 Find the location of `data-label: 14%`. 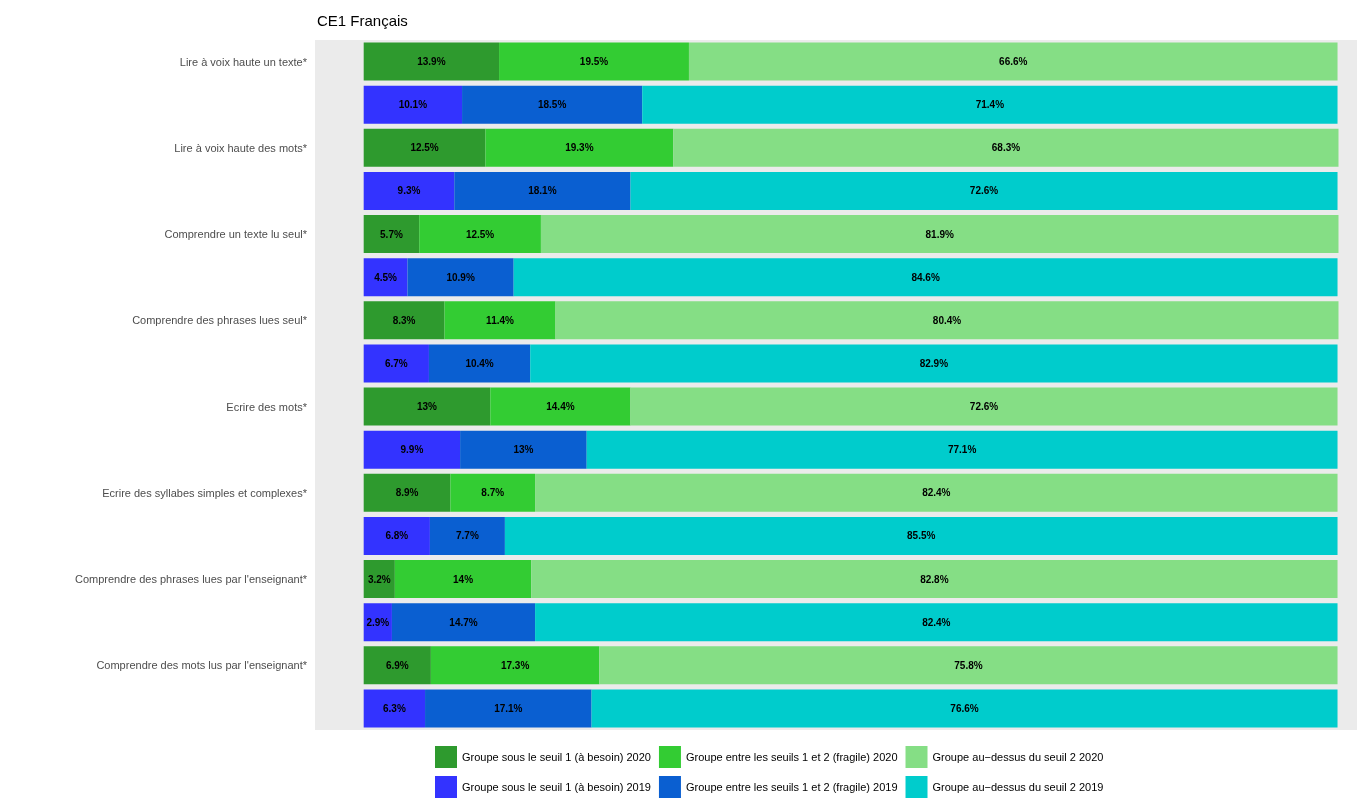

data-label: 14% is located at coordinates (463, 579).